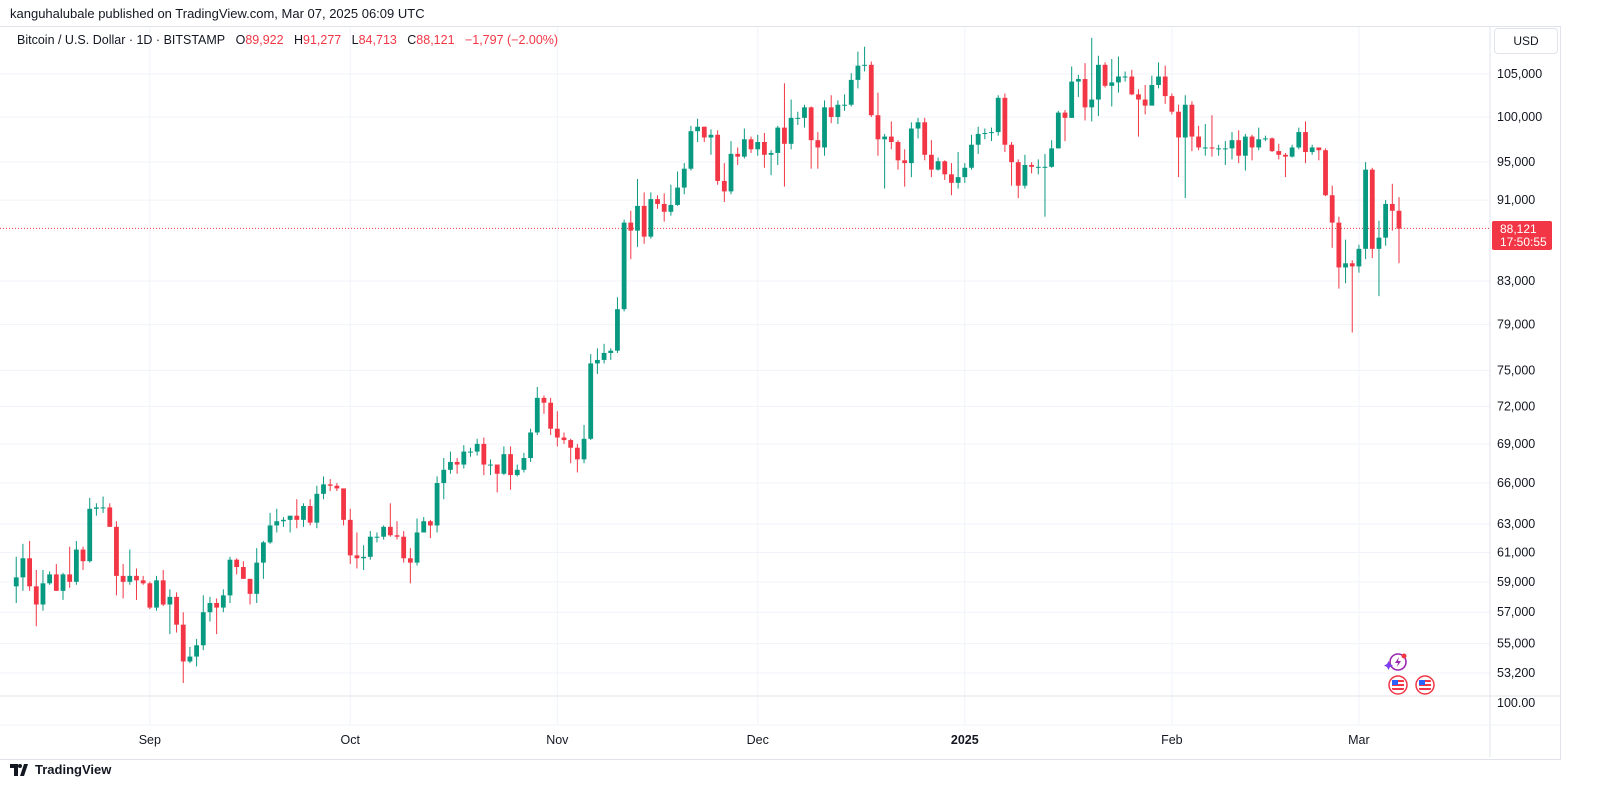  What do you see at coordinates (60, 769) in the screenshot?
I see `tradingview-logo: TradingView` at bounding box center [60, 769].